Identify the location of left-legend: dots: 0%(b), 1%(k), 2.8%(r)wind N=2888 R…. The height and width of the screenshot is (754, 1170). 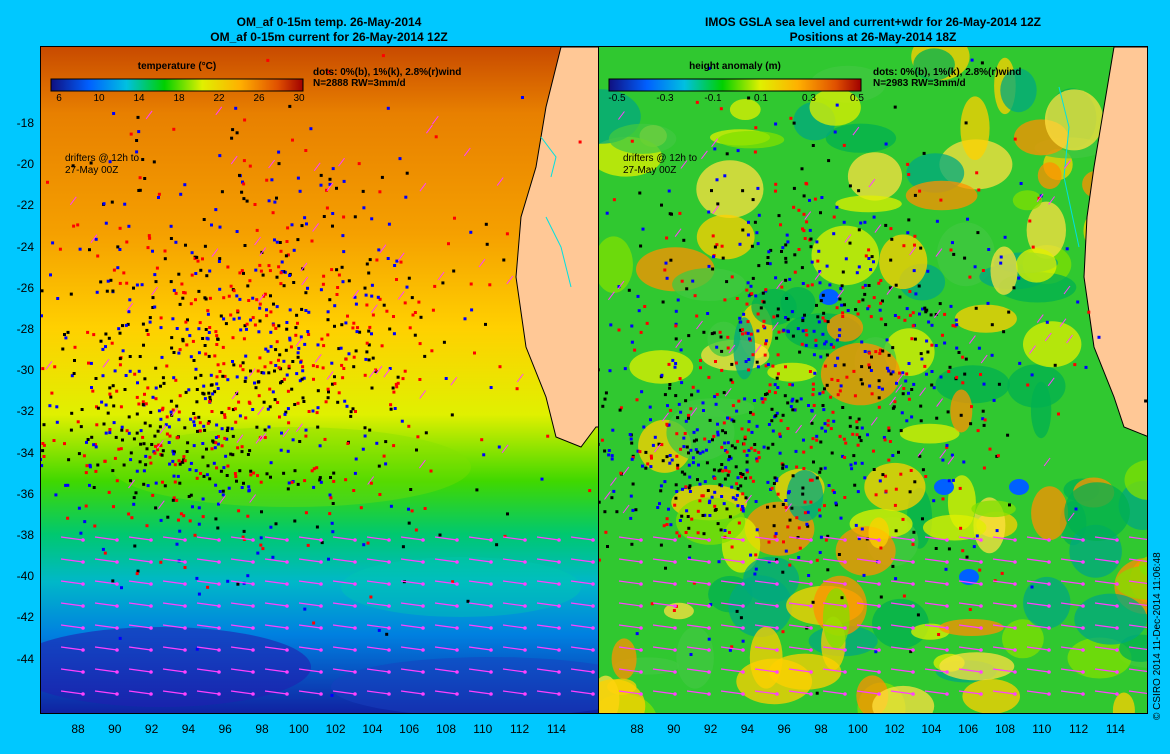
(387, 78).